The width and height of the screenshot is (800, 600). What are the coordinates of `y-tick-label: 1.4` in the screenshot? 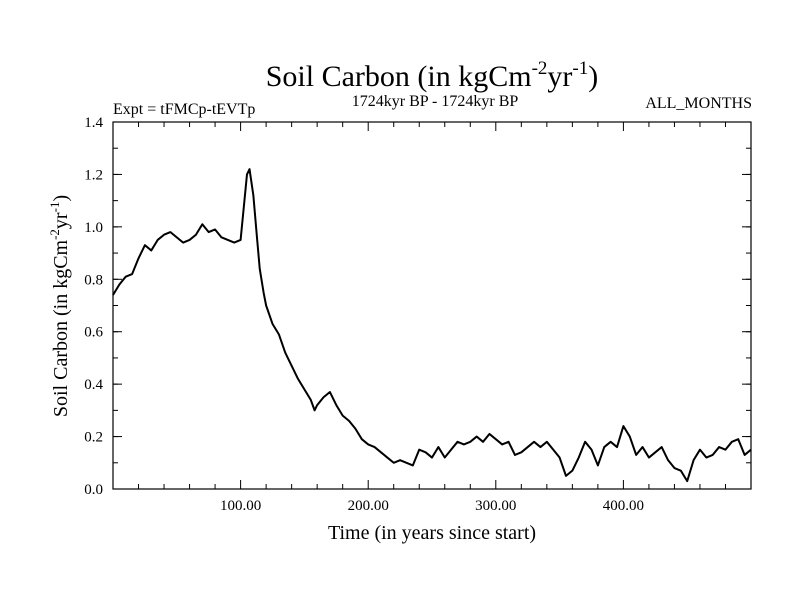 It's located at (93, 123).